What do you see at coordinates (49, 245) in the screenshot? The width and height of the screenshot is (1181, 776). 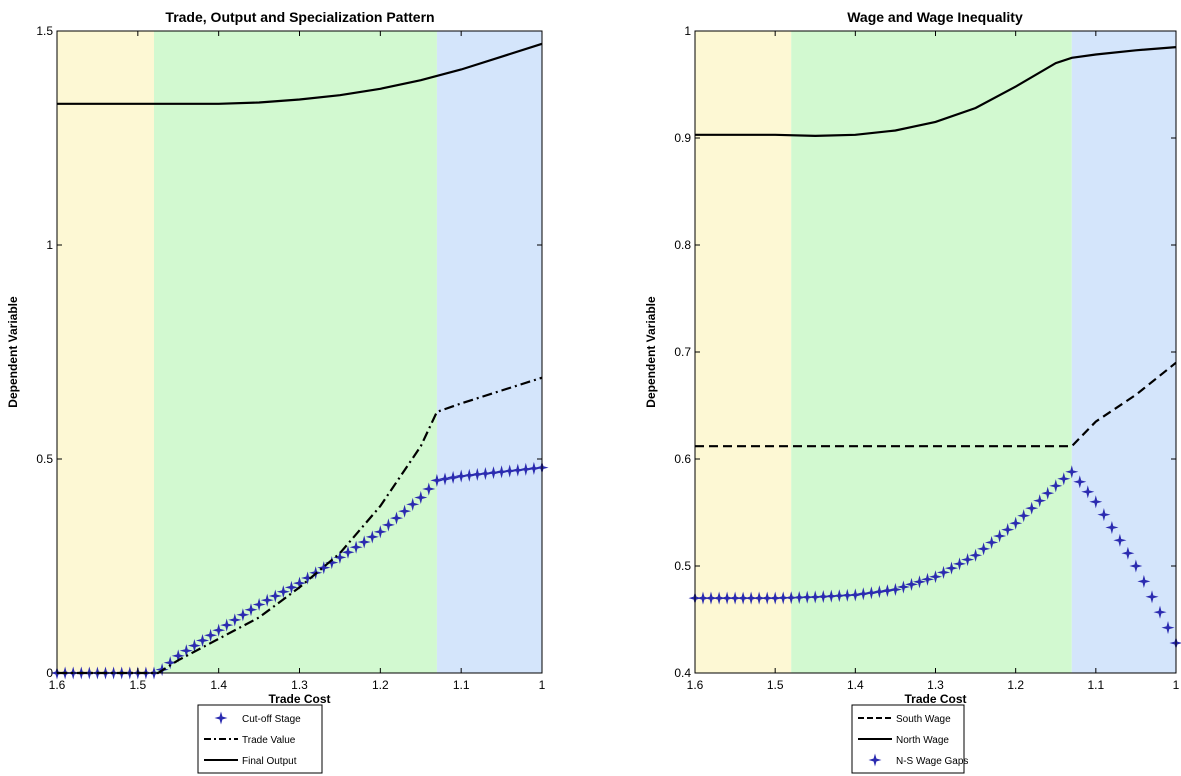 I see `y-tick-label: 1` at bounding box center [49, 245].